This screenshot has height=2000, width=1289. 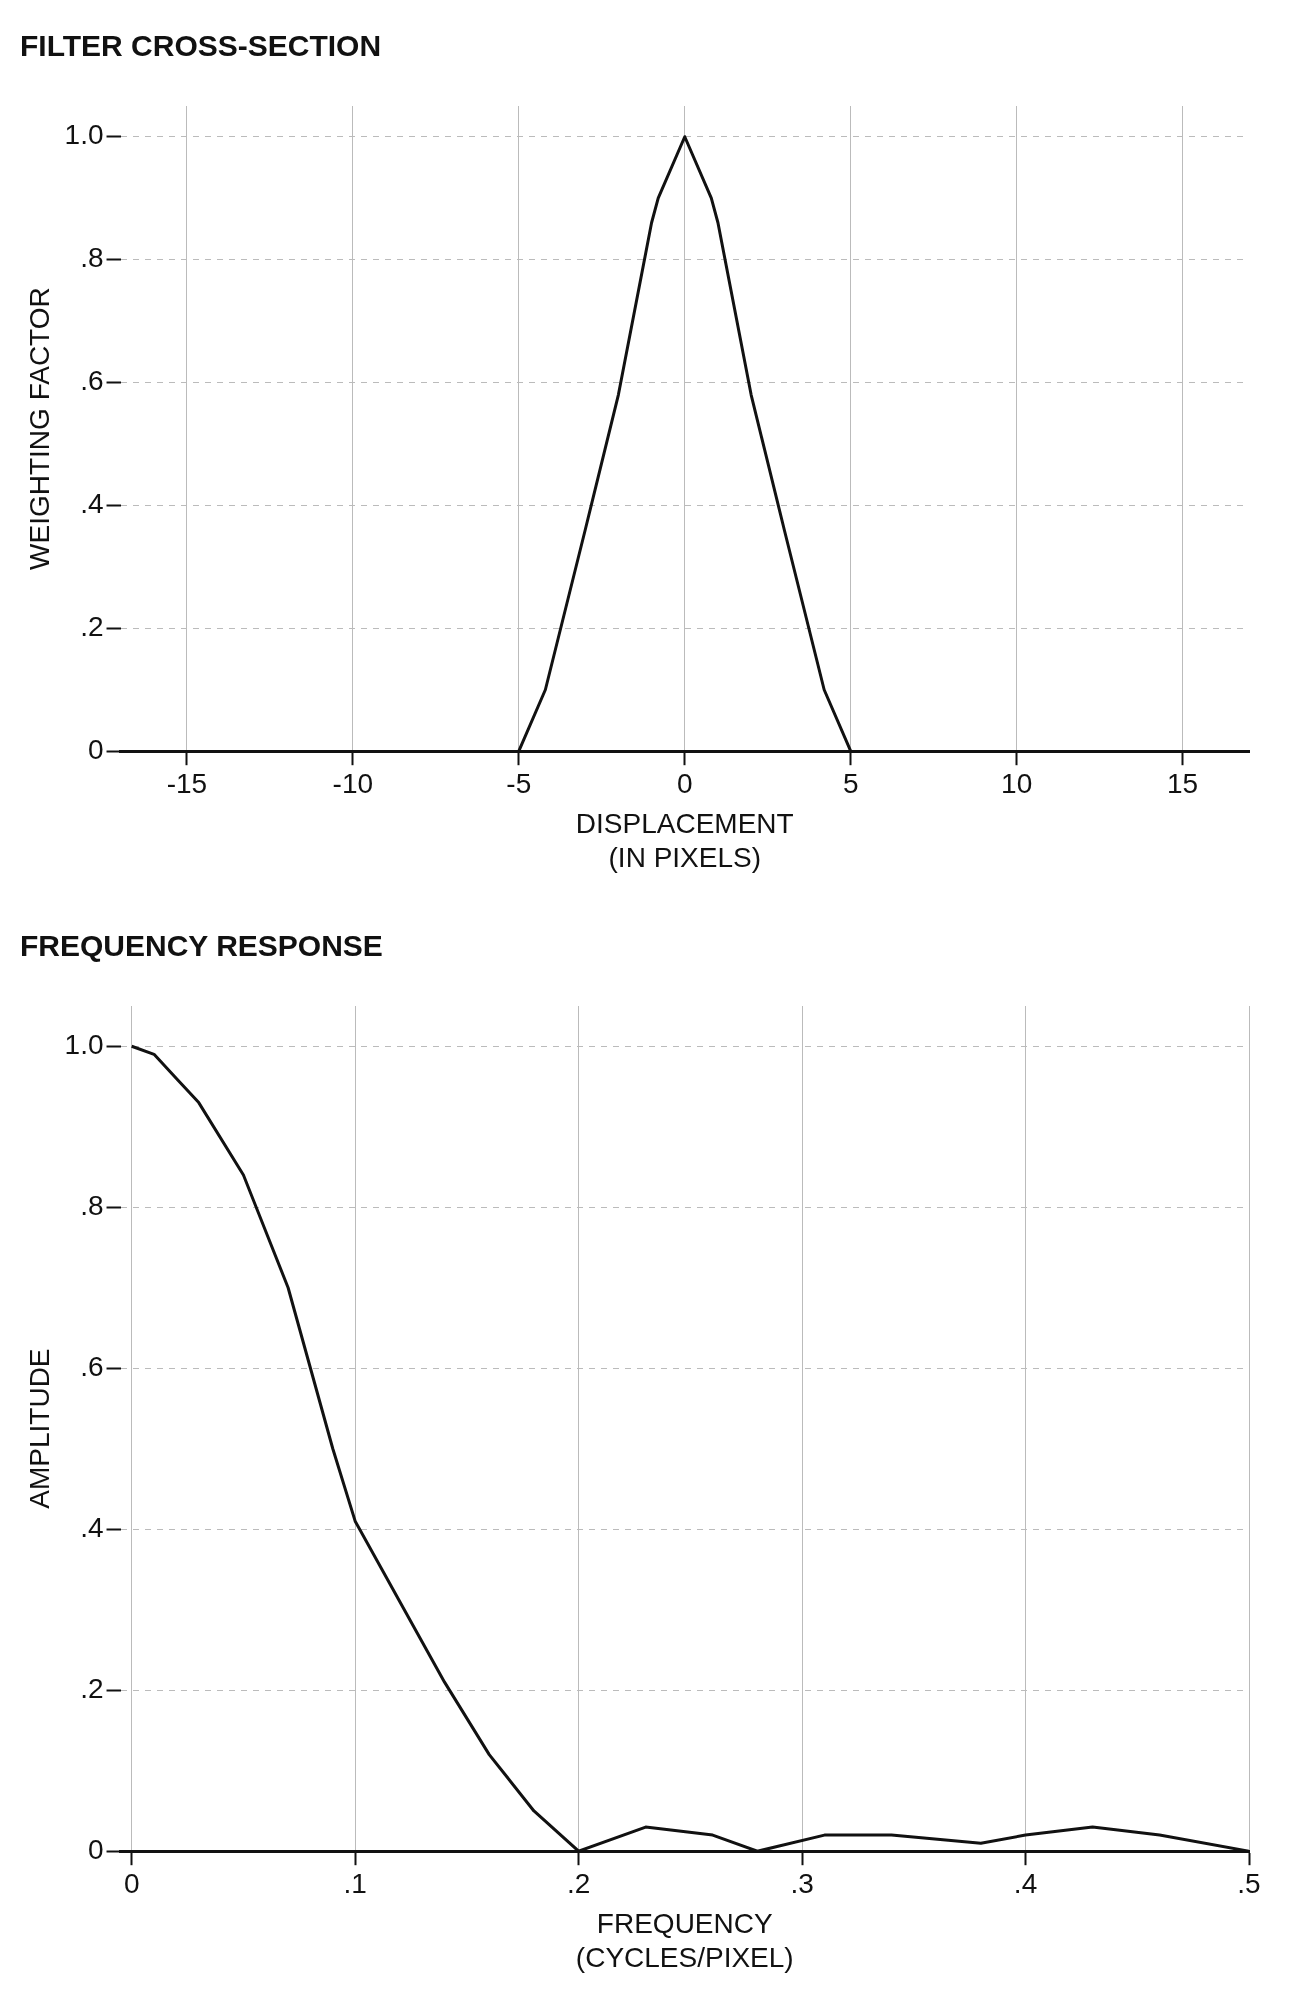 What do you see at coordinates (1183, 783) in the screenshot?
I see `x-tick-label: 15` at bounding box center [1183, 783].